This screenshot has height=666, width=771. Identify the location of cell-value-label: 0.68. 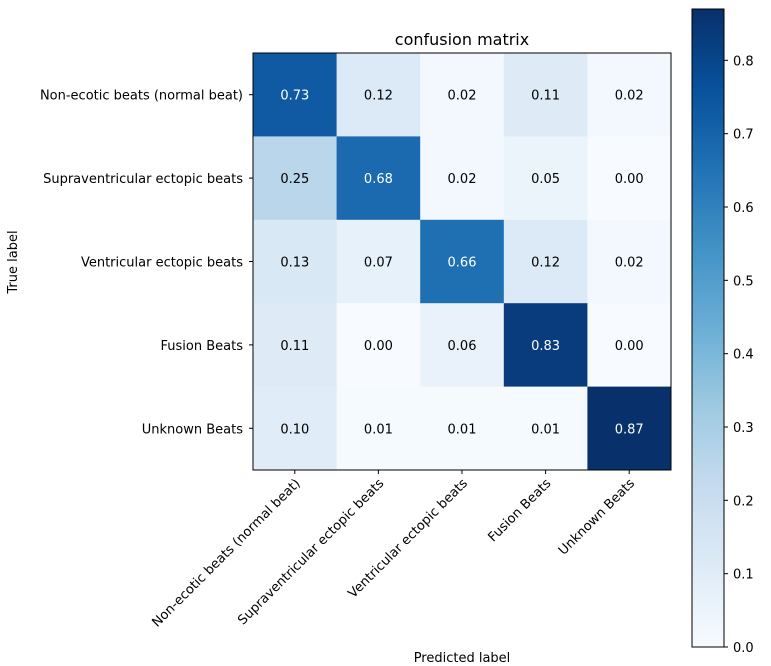
(378, 179).